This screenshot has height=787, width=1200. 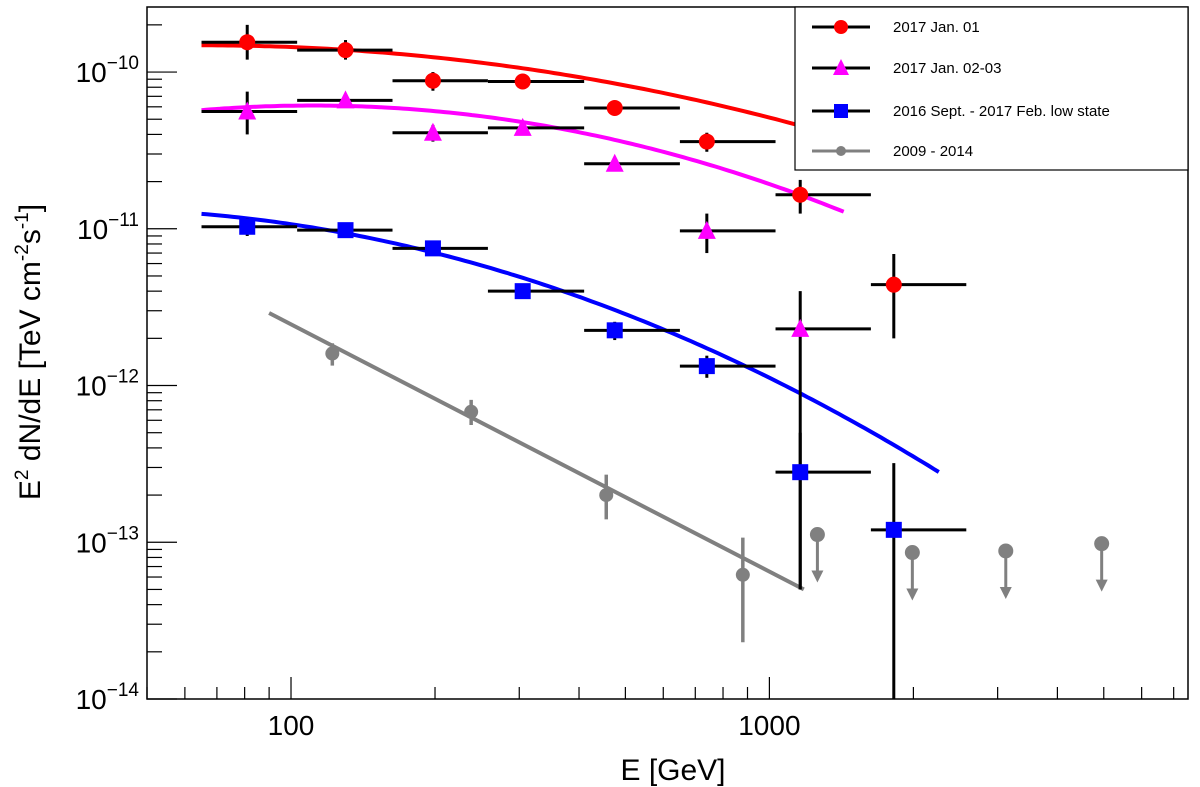 I want to click on data-point-s3-p0, so click(x=332, y=354).